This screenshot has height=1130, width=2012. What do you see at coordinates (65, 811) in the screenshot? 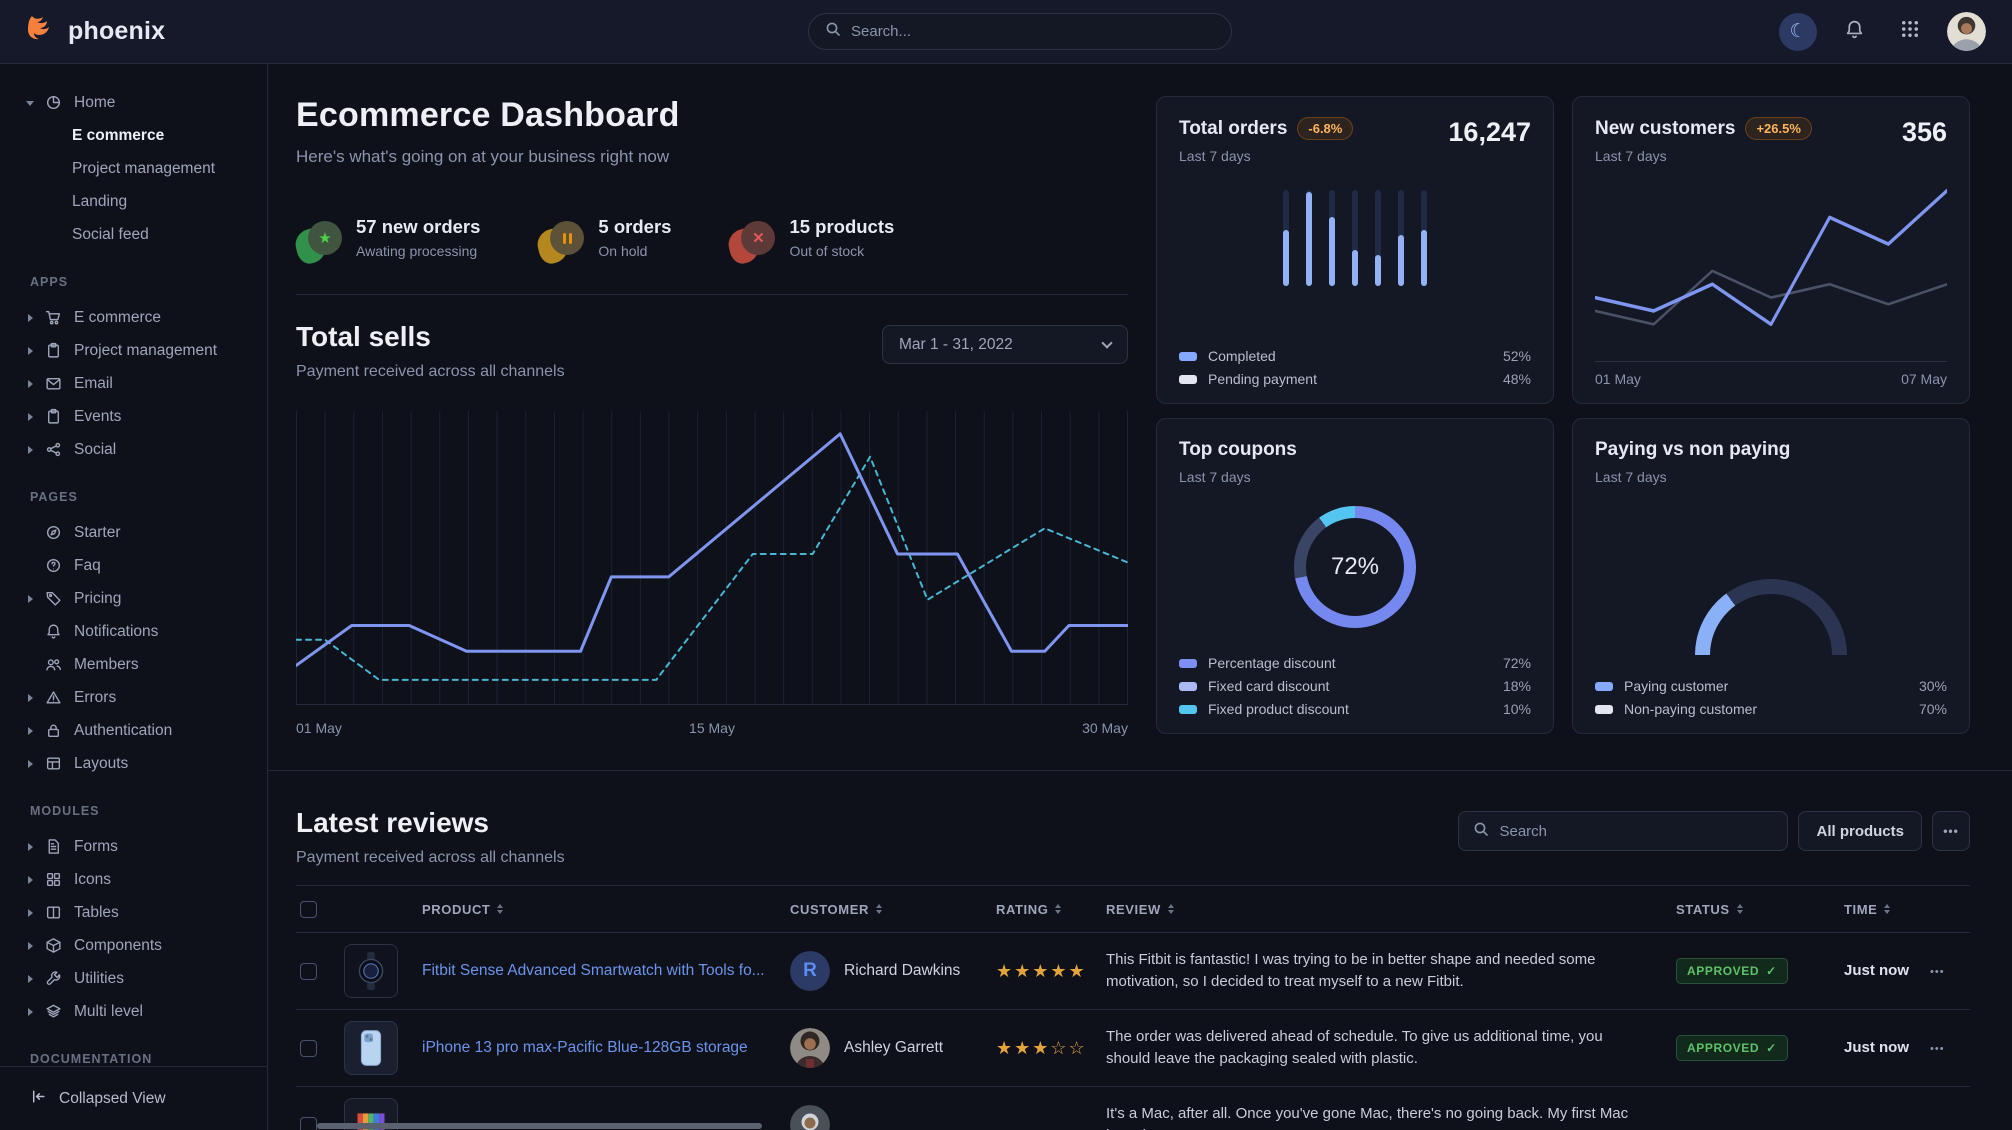
I see `sidebar-section-label: MODULES` at bounding box center [65, 811].